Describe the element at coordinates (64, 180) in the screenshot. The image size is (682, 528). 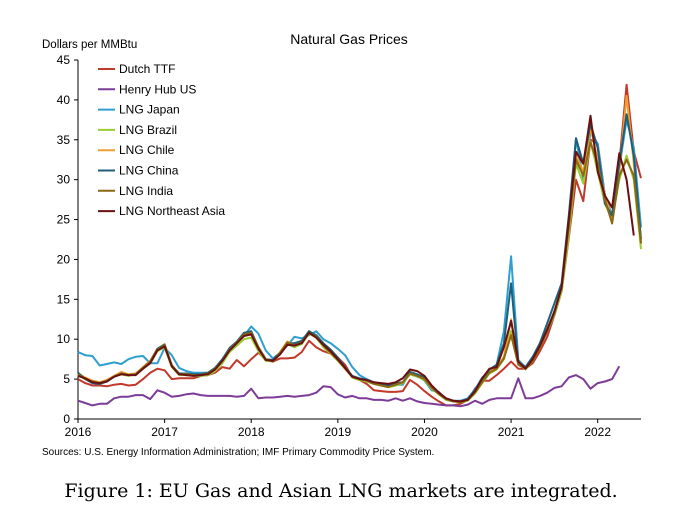
I see `y-tick-label: 30` at that location.